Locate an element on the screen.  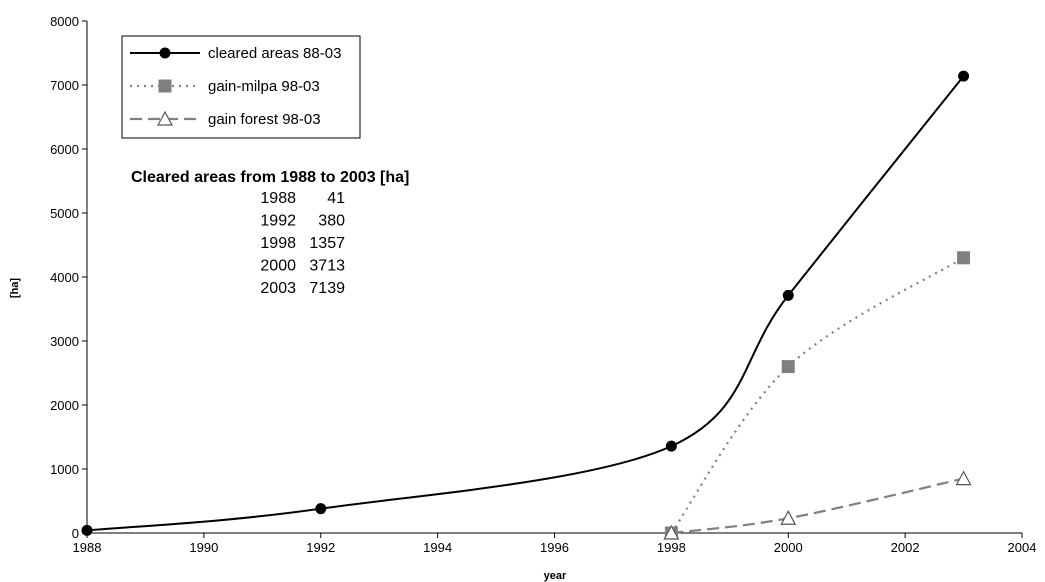
x-tick-label: 1992 is located at coordinates (320, 547).